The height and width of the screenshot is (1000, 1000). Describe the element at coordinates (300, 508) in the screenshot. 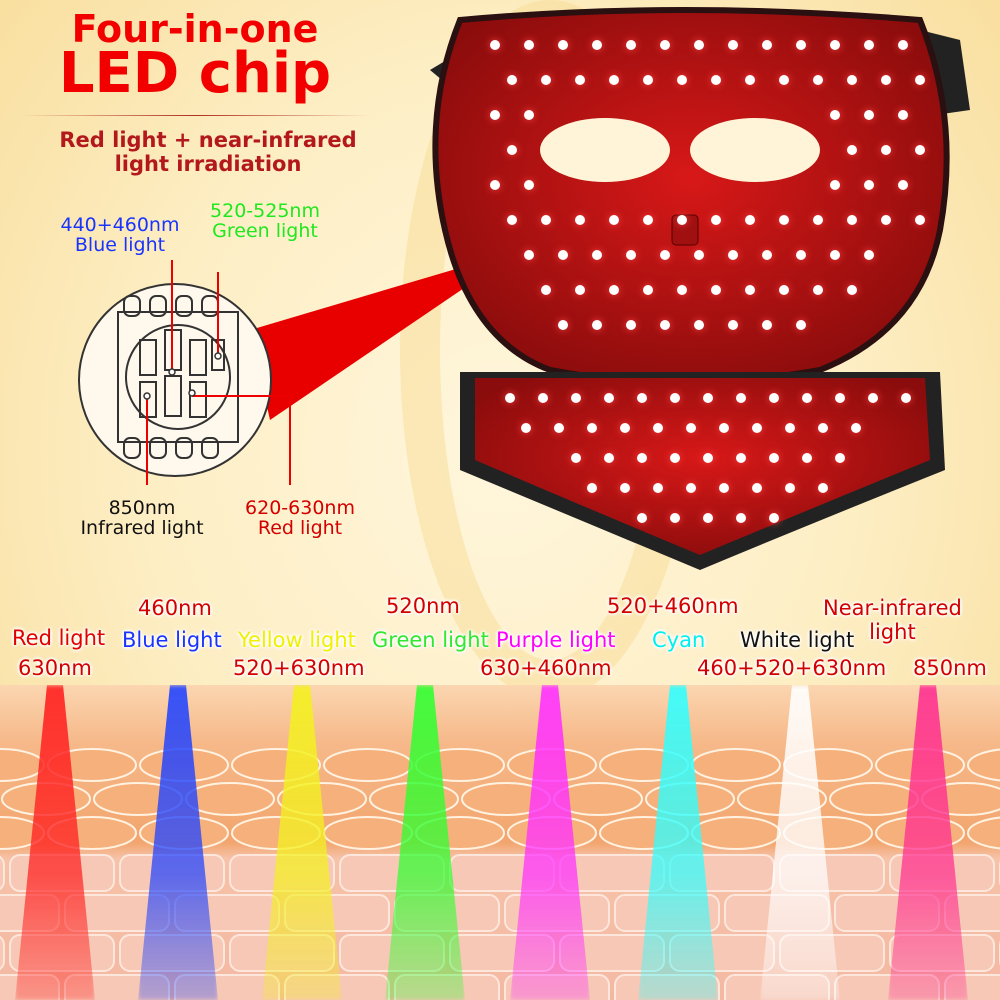

I see `chip-red-wavelength: 620-630nm` at that location.